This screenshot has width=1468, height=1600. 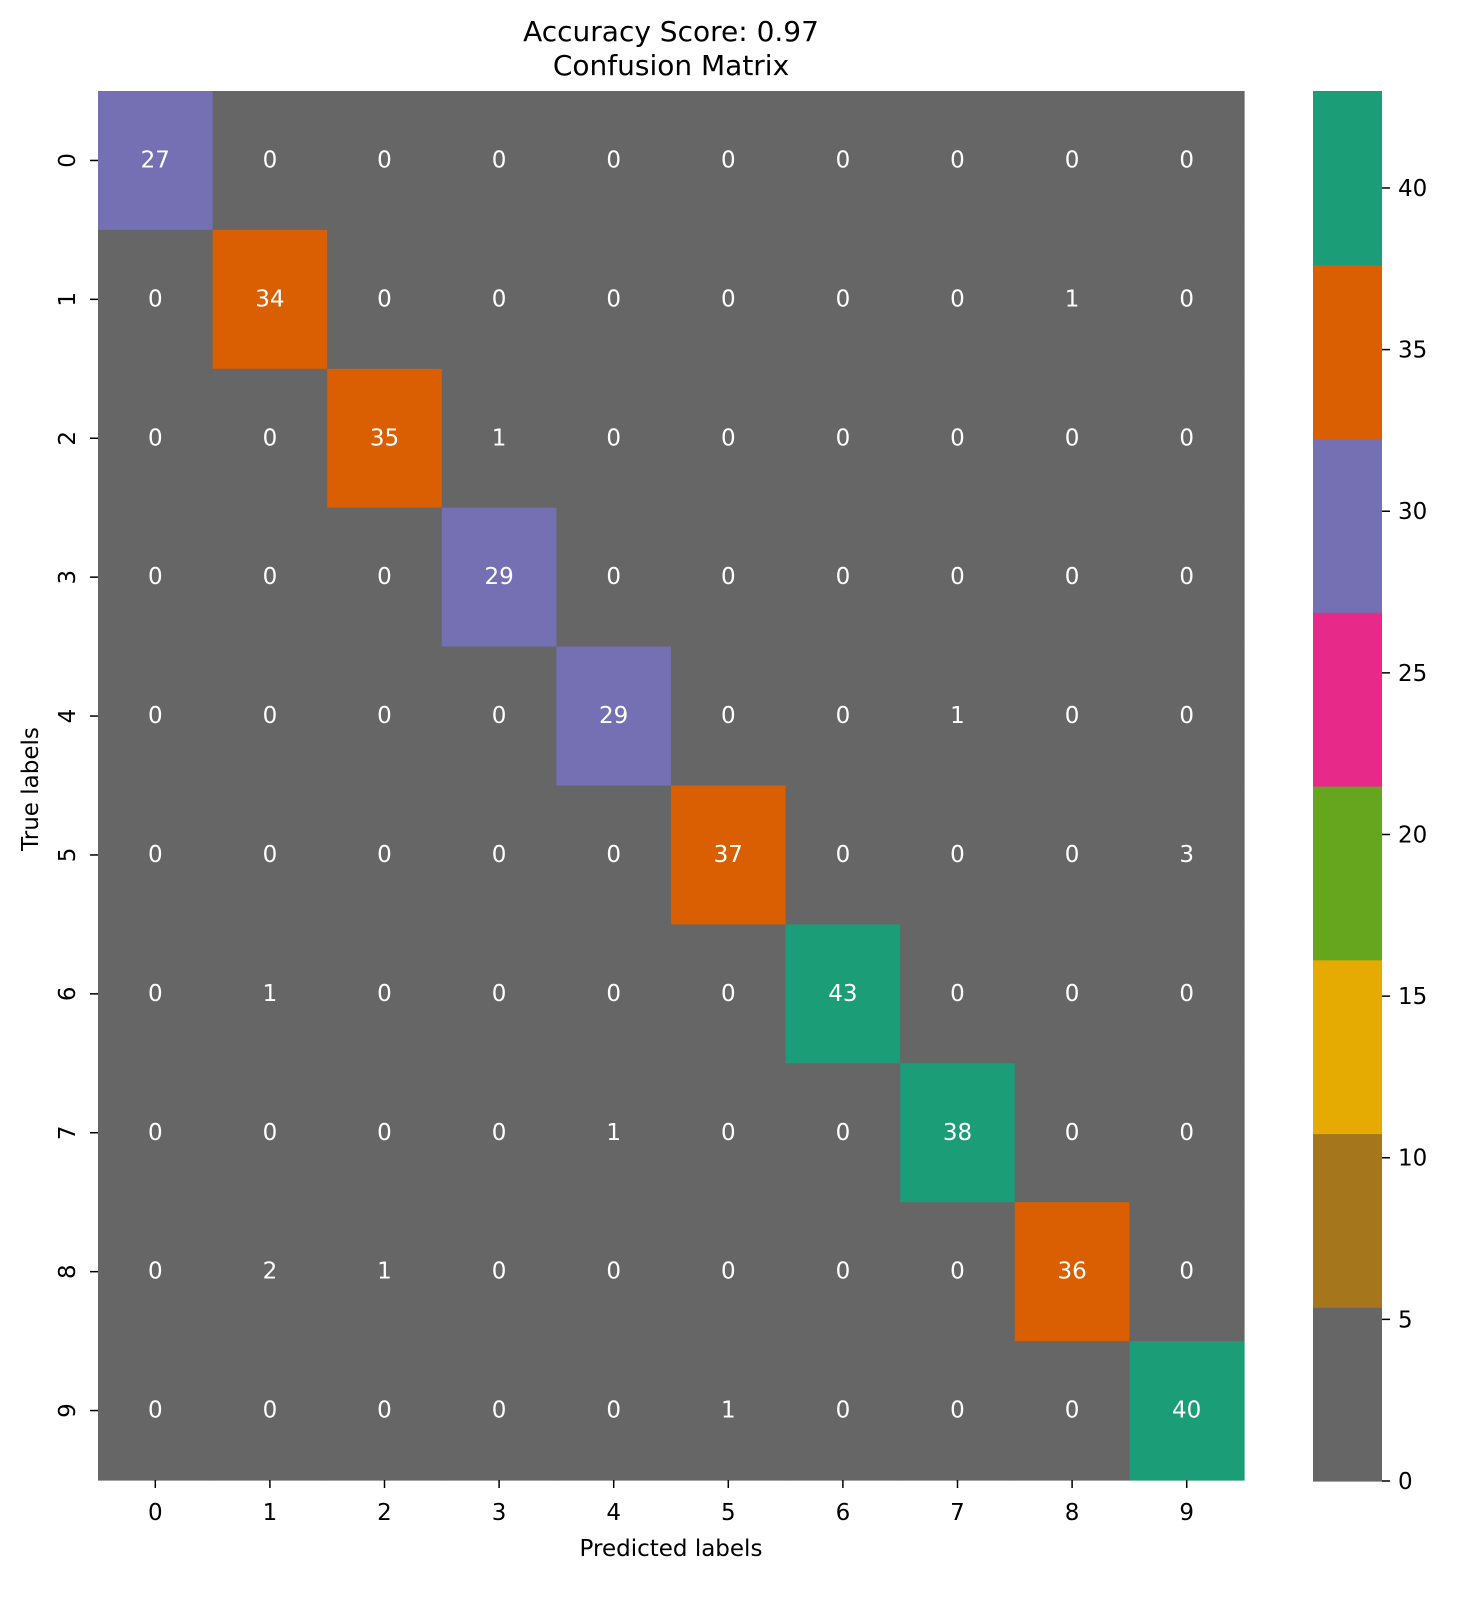 I want to click on y-tick-label: 2, so click(x=68, y=438).